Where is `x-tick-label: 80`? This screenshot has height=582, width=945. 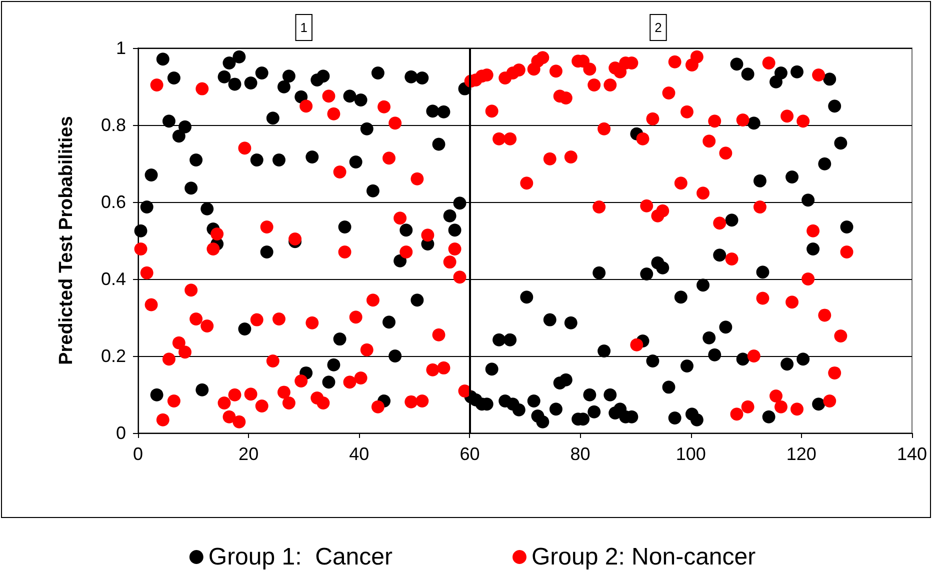
x-tick-label: 80 is located at coordinates (580, 454).